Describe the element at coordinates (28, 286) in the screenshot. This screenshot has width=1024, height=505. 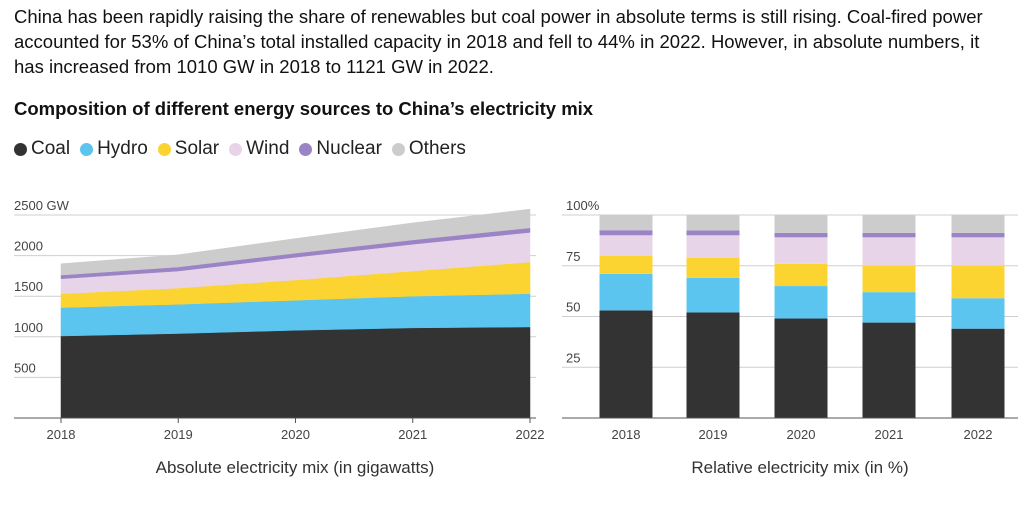
I see `area-ytick-1500: 1500` at that location.